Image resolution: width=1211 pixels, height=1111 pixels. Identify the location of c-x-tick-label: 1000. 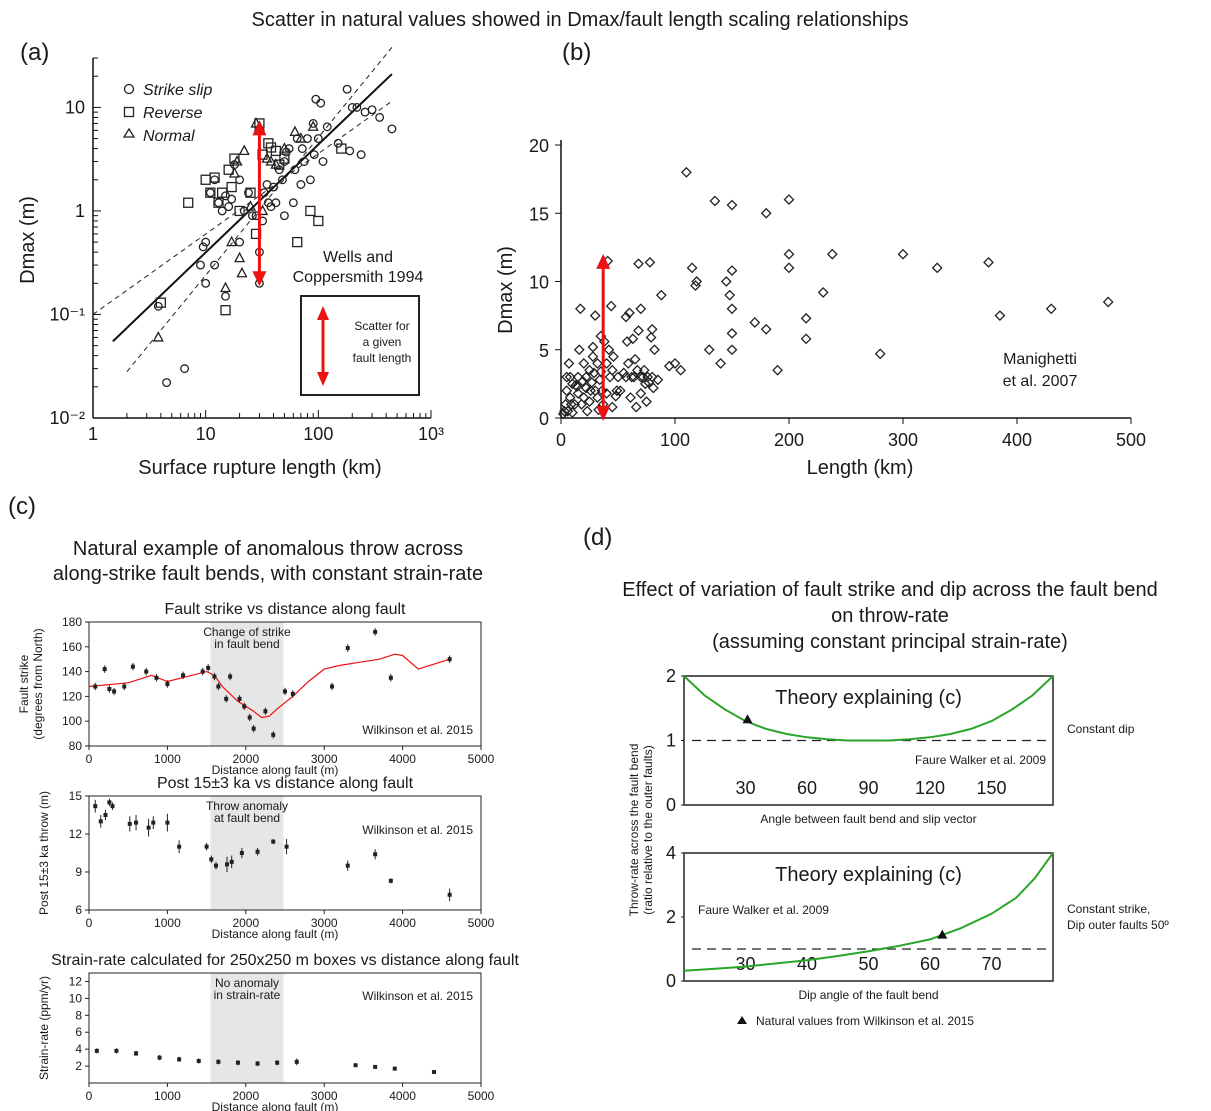
(167, 923).